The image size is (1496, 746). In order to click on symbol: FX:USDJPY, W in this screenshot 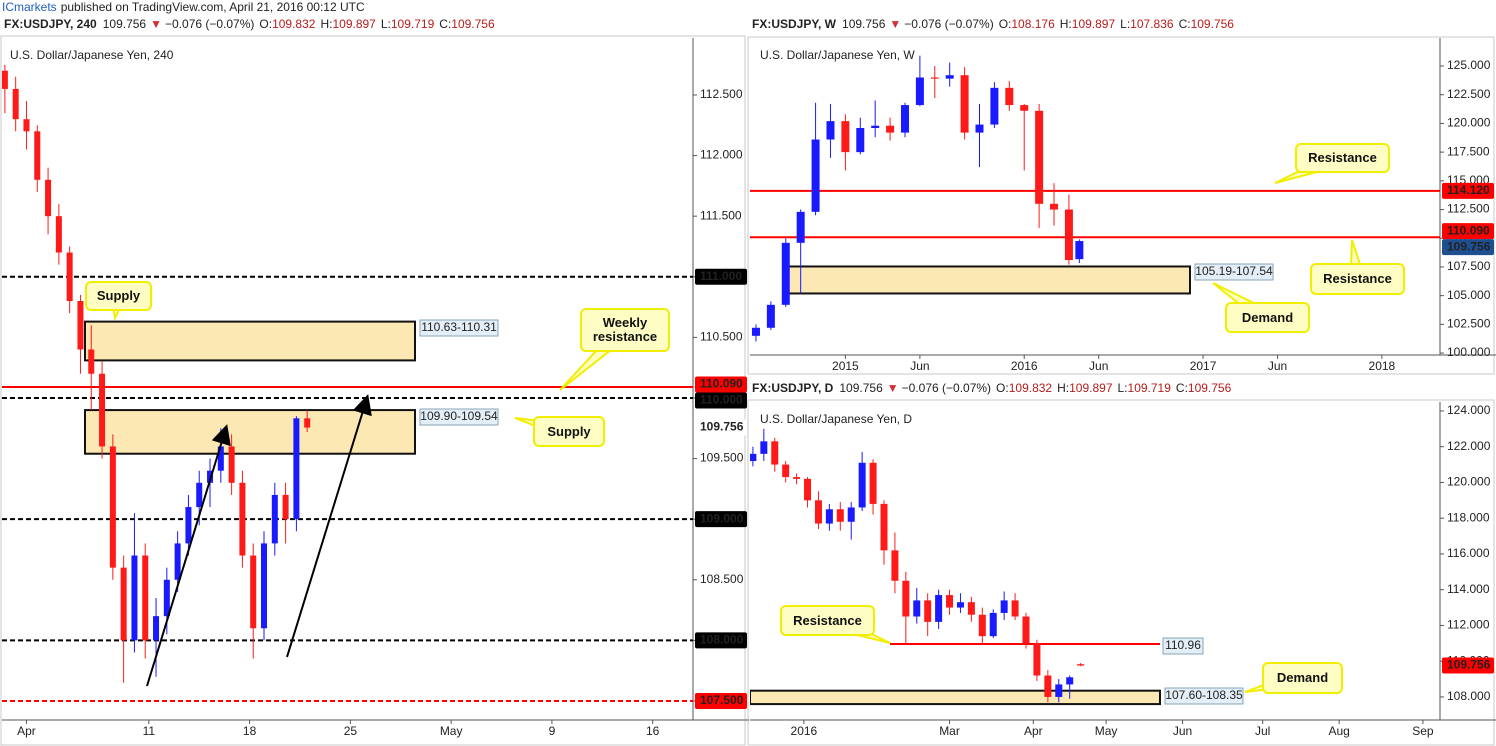, I will do `click(794, 24)`.